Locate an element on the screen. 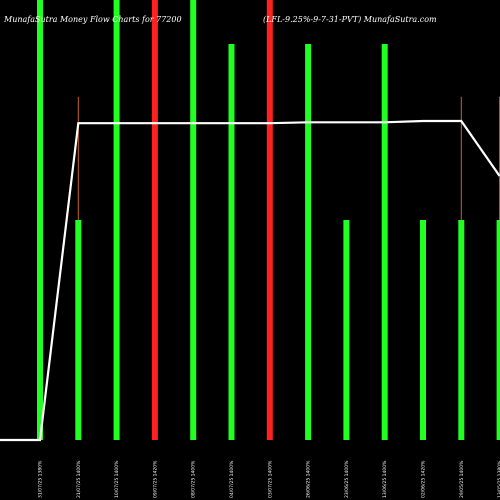  tick-label: 09/07/25 1420% is located at coordinates (155, 479).